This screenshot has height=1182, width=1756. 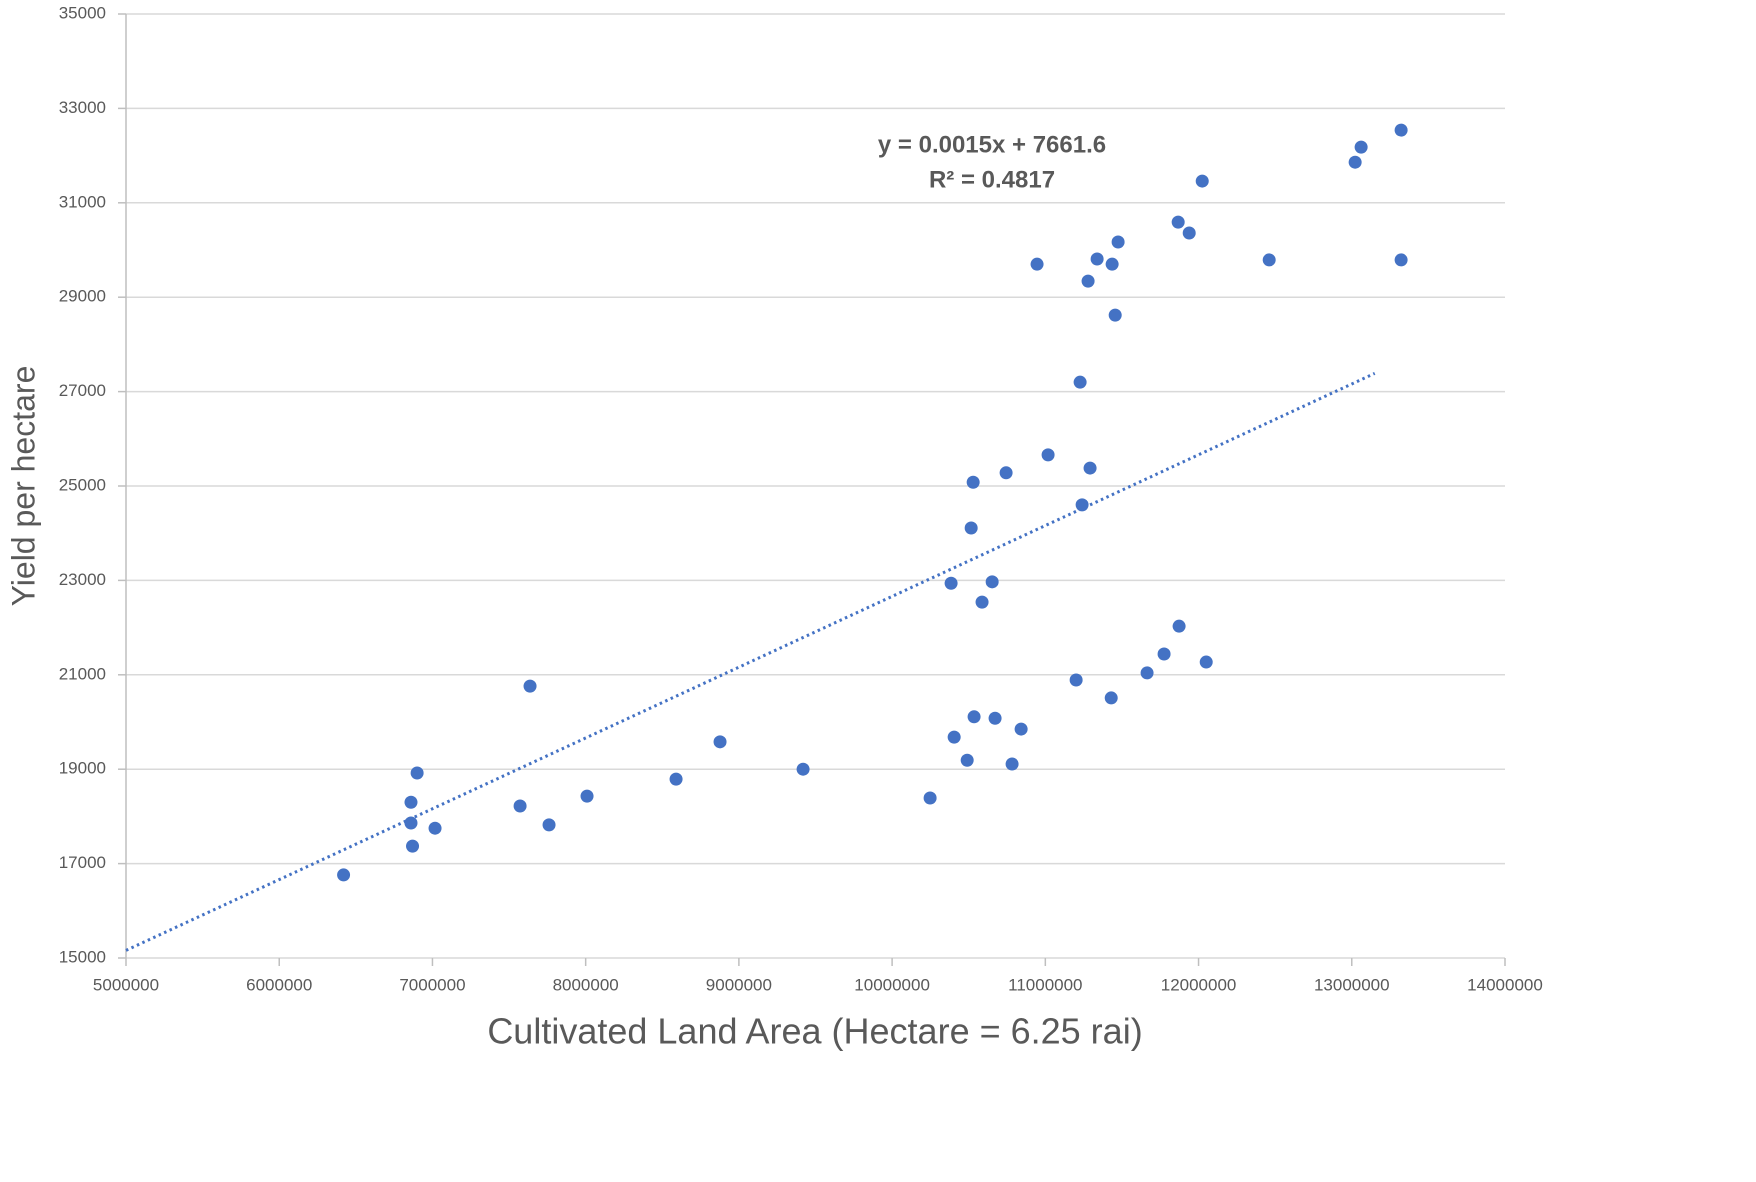 What do you see at coordinates (82, 107) in the screenshot?
I see `y-tick-label: 33000` at bounding box center [82, 107].